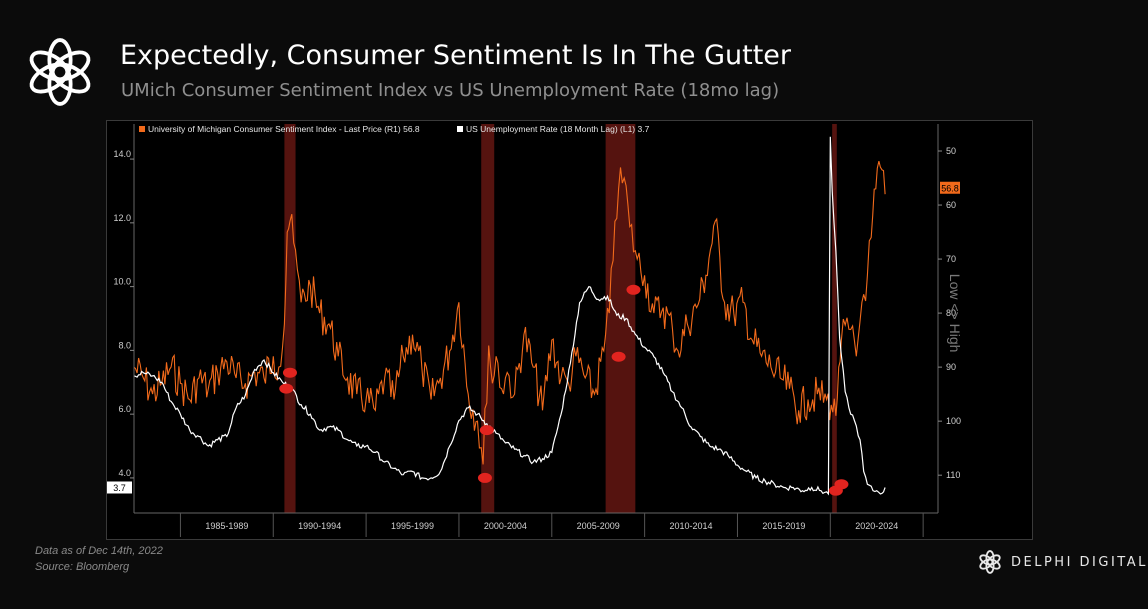  I want to click on unemployment-last-value-label: 3.7, so click(119, 488).